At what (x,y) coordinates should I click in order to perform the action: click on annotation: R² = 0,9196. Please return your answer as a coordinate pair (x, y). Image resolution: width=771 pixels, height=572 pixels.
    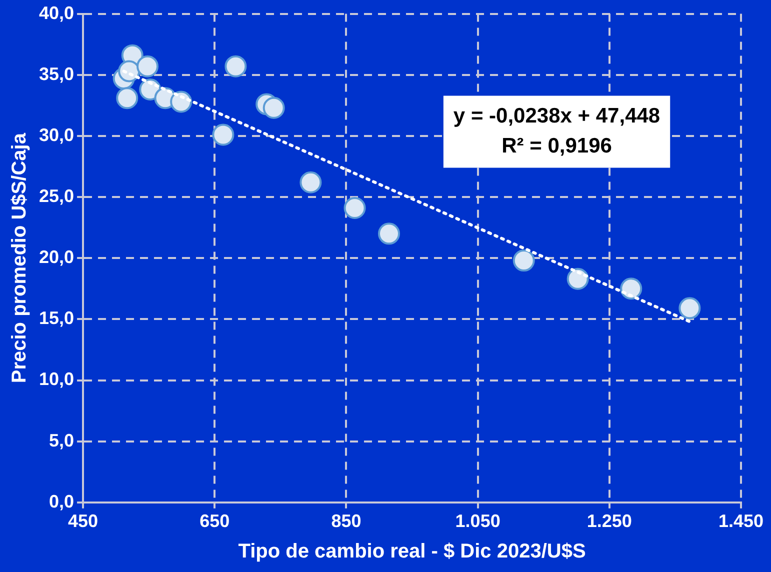
    Looking at the image, I should click on (557, 146).